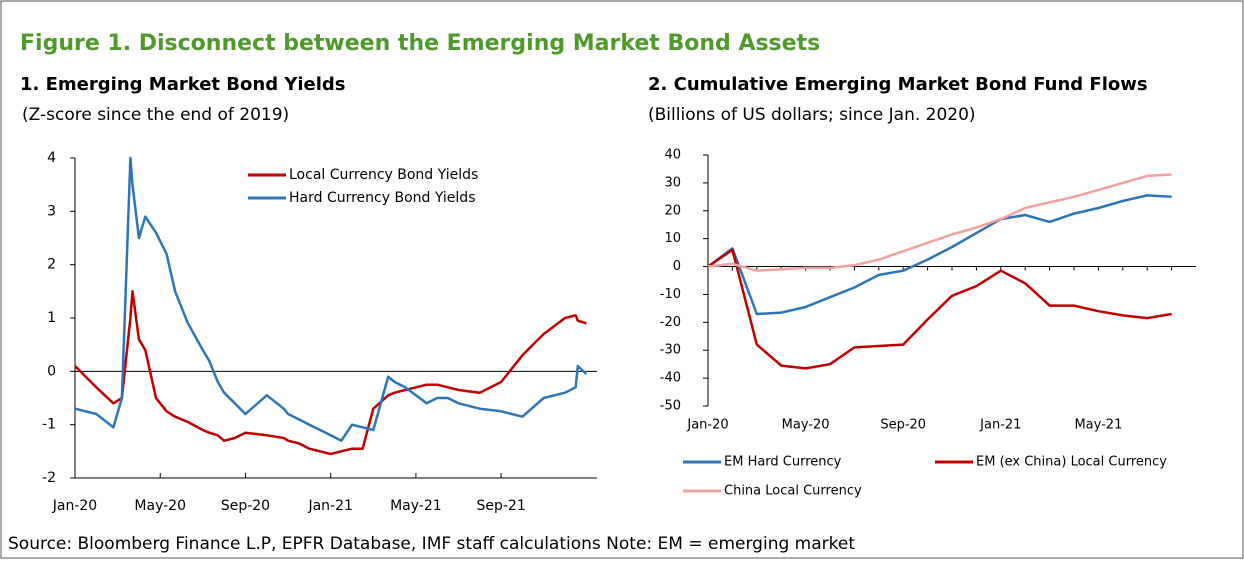  I want to click on legend-label: EM Hard Currency, so click(783, 462).